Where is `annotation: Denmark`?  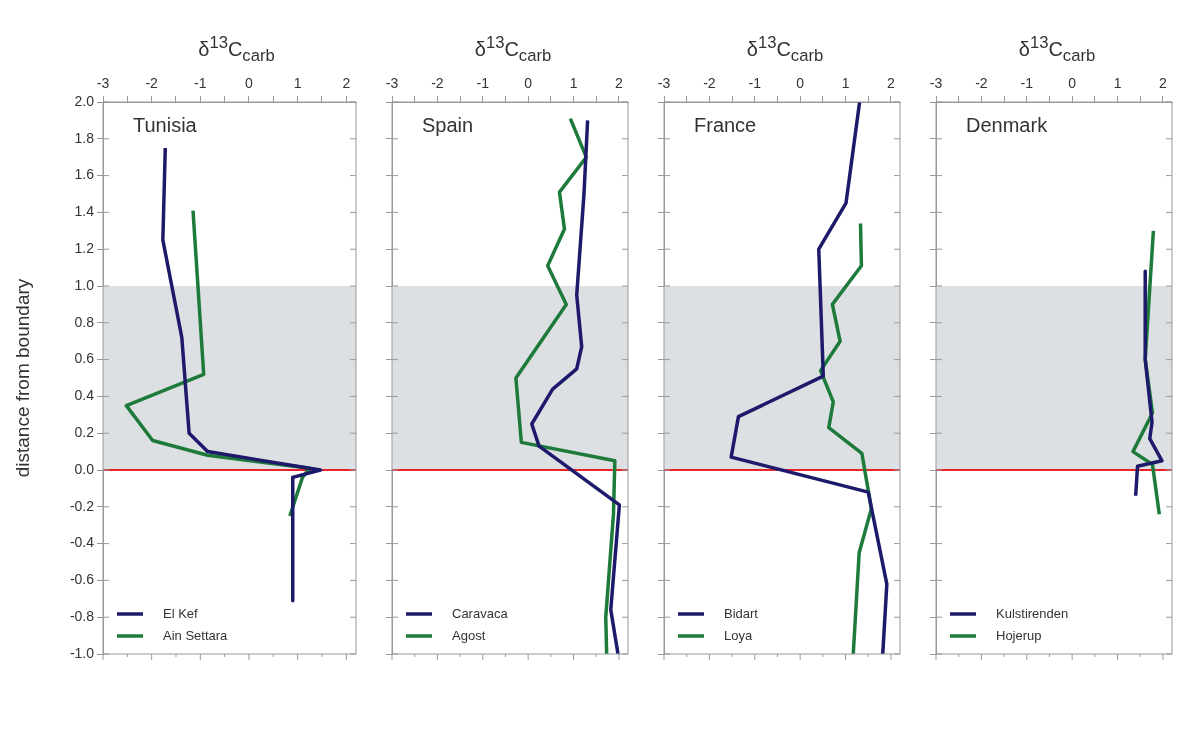 annotation: Denmark is located at coordinates (1007, 124).